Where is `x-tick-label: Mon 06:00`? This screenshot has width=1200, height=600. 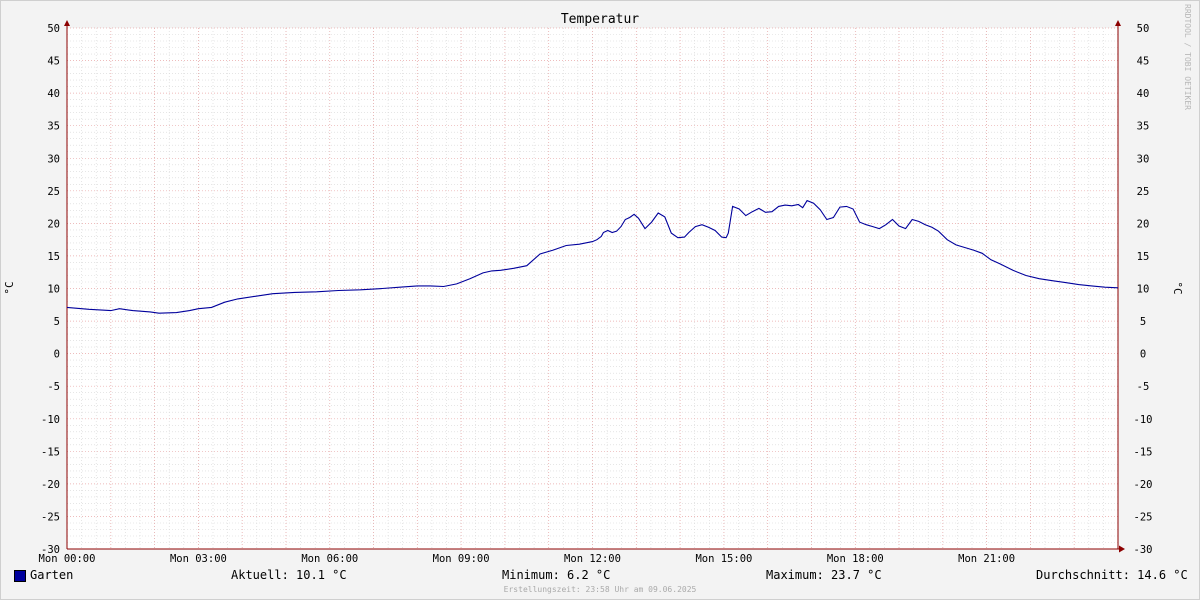
x-tick-label: Mon 06:00 is located at coordinates (329, 559).